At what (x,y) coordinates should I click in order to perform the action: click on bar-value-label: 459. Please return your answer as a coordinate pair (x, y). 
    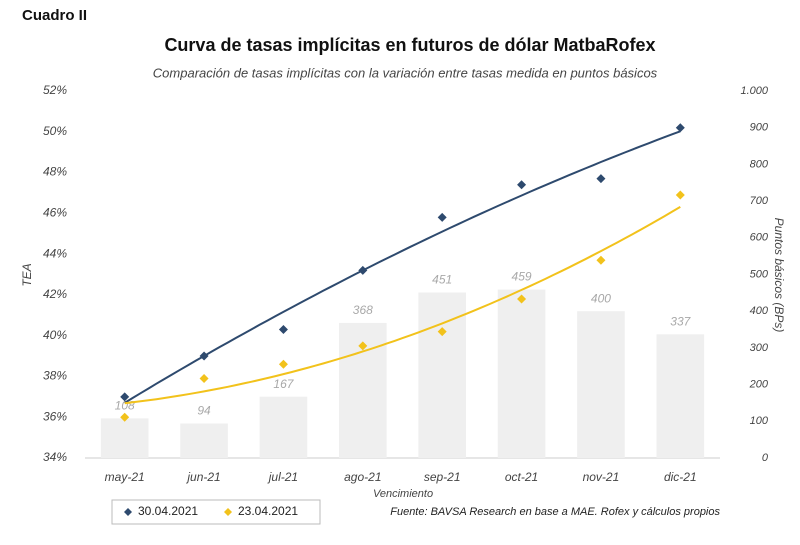
    Looking at the image, I should click on (522, 277).